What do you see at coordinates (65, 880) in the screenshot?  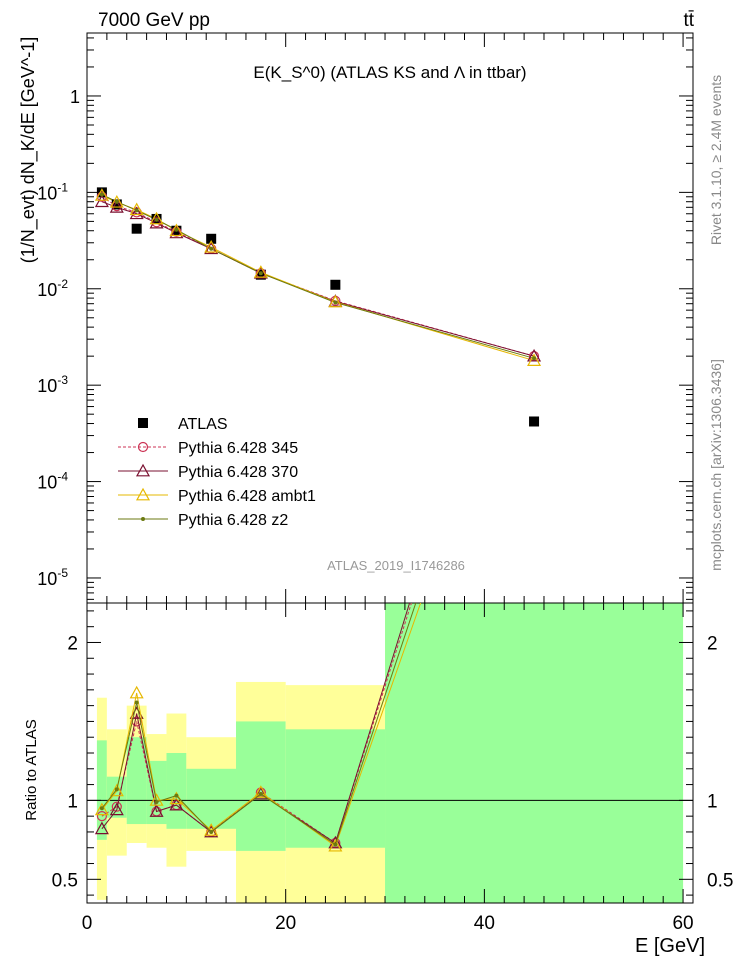 I see `y-tick-label: 0.5` at bounding box center [65, 880].